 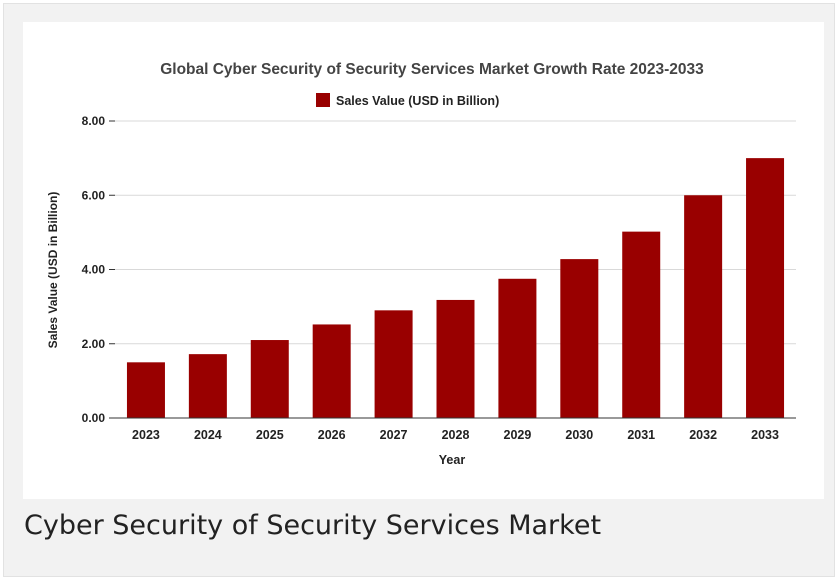 What do you see at coordinates (452, 460) in the screenshot?
I see `x-axis-label: Year` at bounding box center [452, 460].